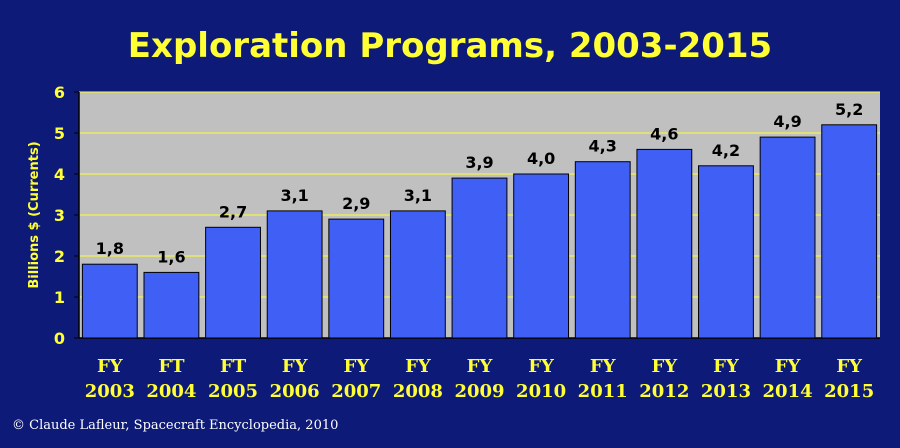 Image resolution: width=900 pixels, height=448 pixels. I want to click on data-label: 1,8, so click(110, 248).